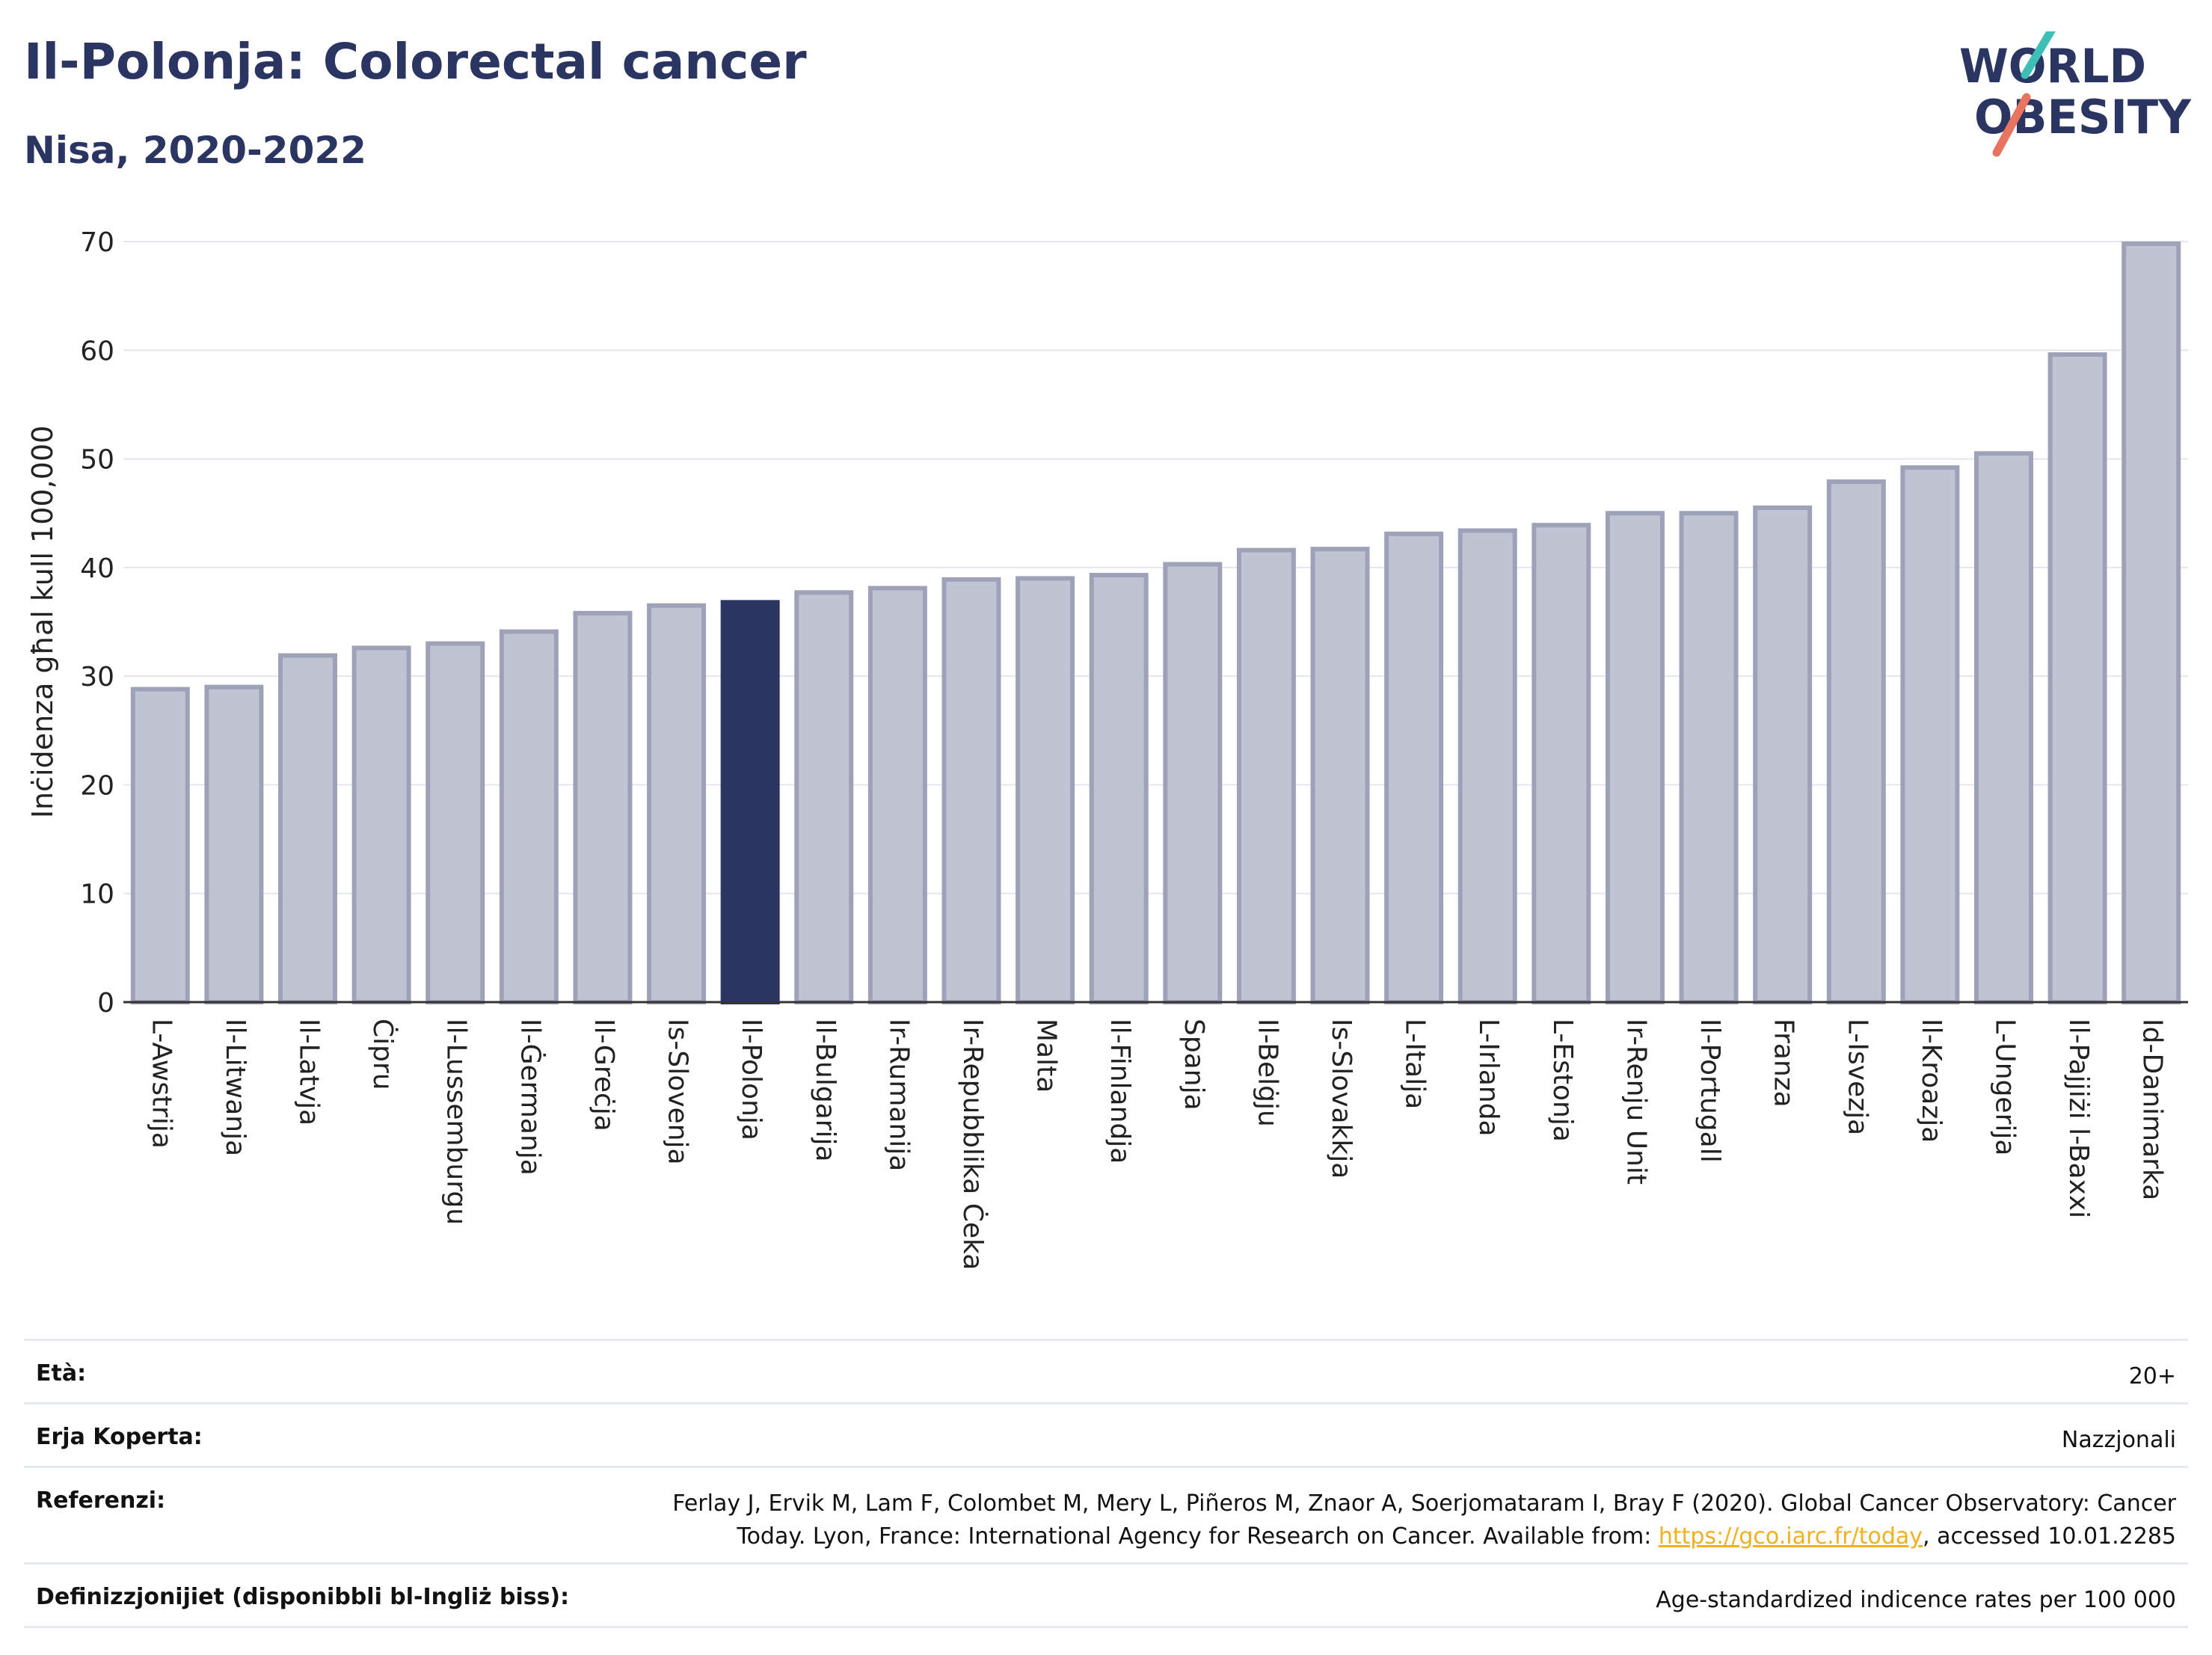  Describe the element at coordinates (604, 1075) in the screenshot. I see `x-tick-label: Il-Greċja` at that location.